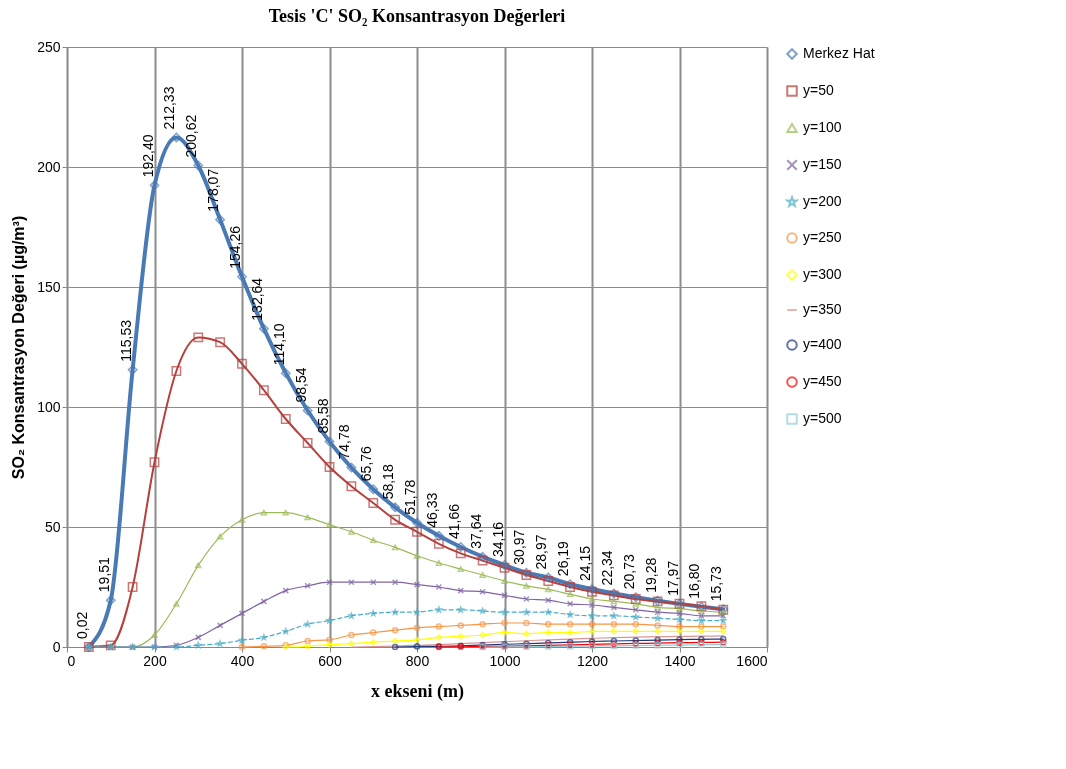 The height and width of the screenshot is (769, 1066). Describe the element at coordinates (818, 90) in the screenshot. I see `legend-label: y=50` at that location.